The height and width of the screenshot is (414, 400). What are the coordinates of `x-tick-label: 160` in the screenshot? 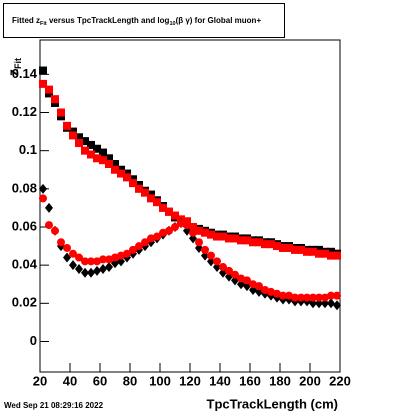 It's located at (250, 380).